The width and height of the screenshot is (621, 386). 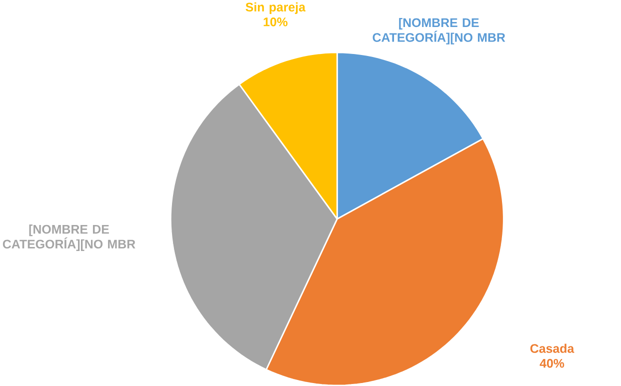 What do you see at coordinates (552, 363) in the screenshot?
I see `data-label: 40%` at bounding box center [552, 363].